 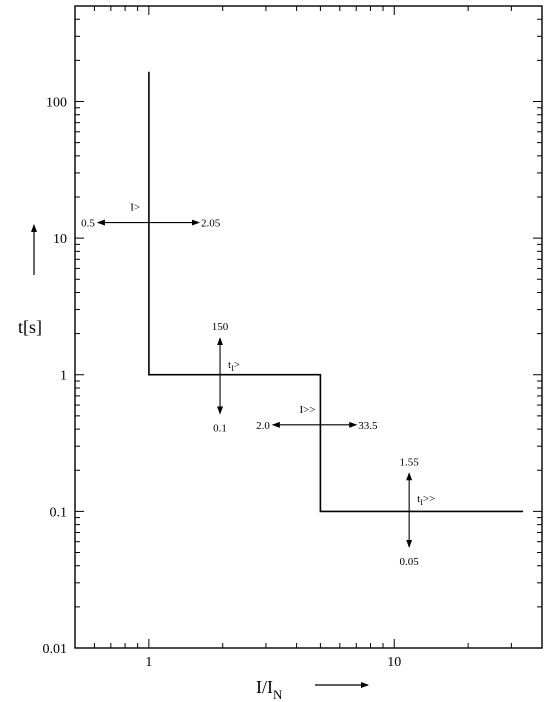 I want to click on y-tick-label: 1, so click(x=63, y=376).